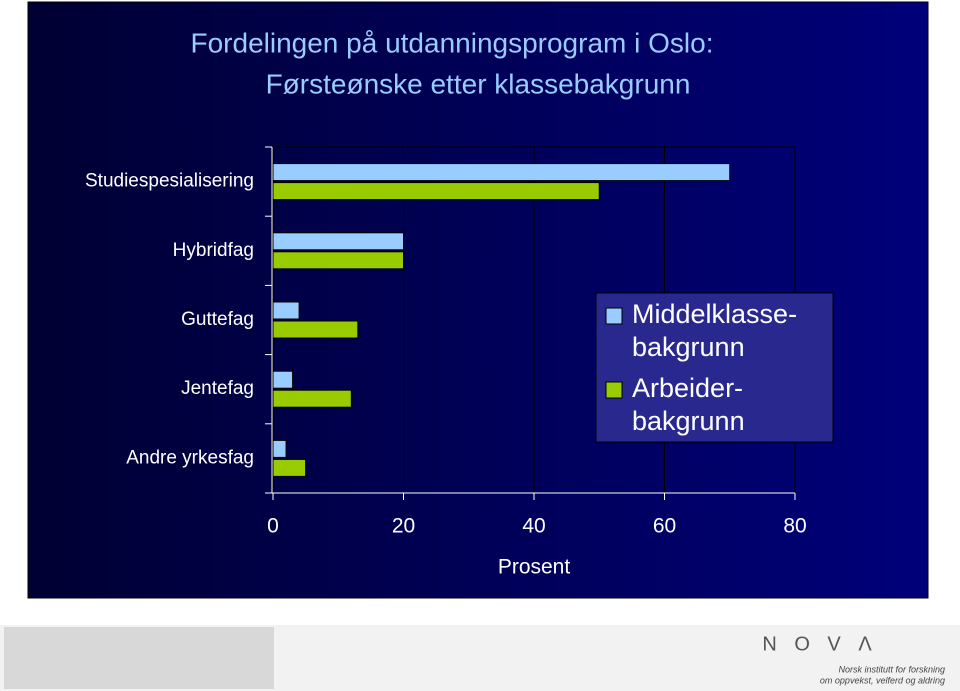  I want to click on footer-logo: N O V Λ, so click(819, 644).